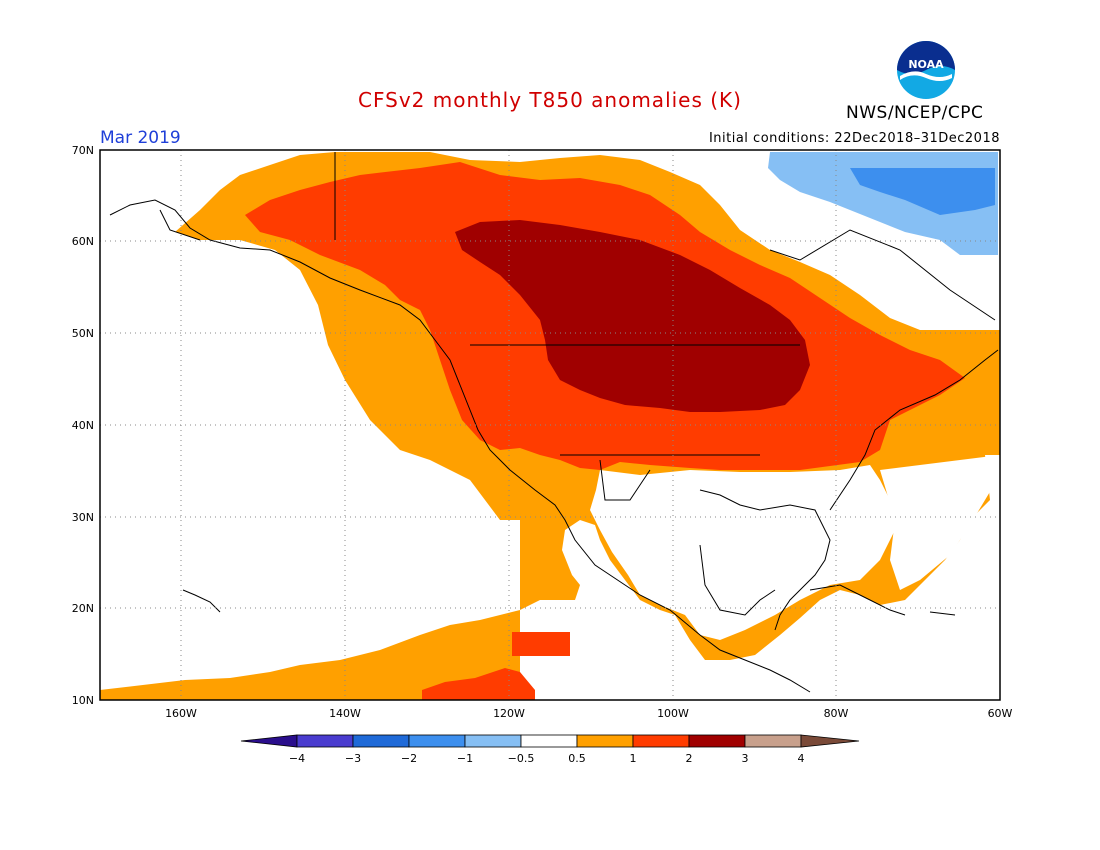 The image size is (1100, 850). Describe the element at coordinates (926, 64) in the screenshot. I see `svg-text: NOAA` at that location.